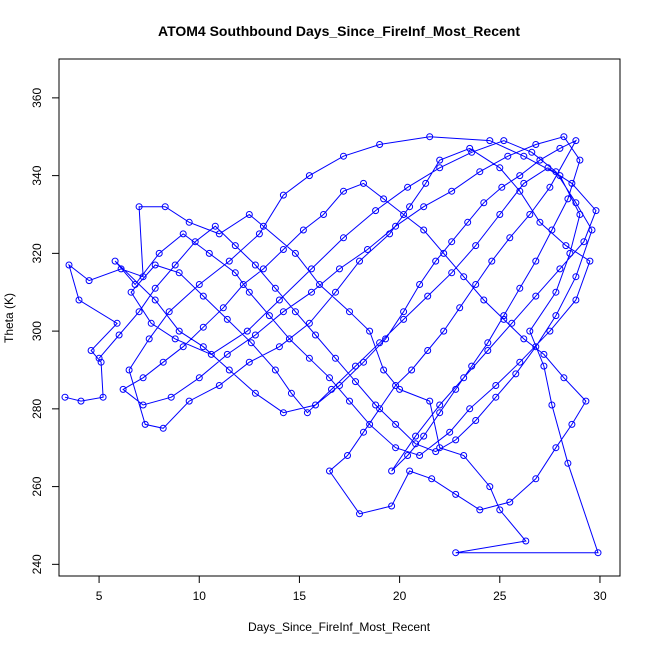 This screenshot has height=650, width=650. What do you see at coordinates (37, 331) in the screenshot?
I see `y-tick-label: 300` at bounding box center [37, 331].